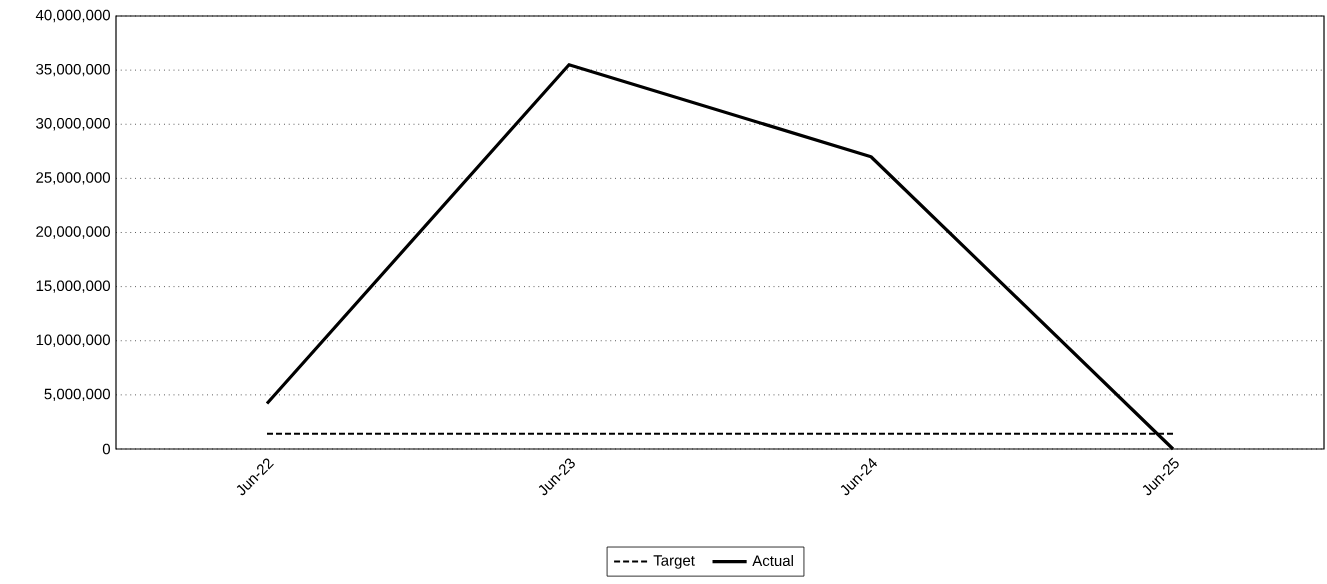 This screenshot has width=1327, height=584. Describe the element at coordinates (73, 232) in the screenshot. I see `y-tick-label: 20,000,000` at that location.